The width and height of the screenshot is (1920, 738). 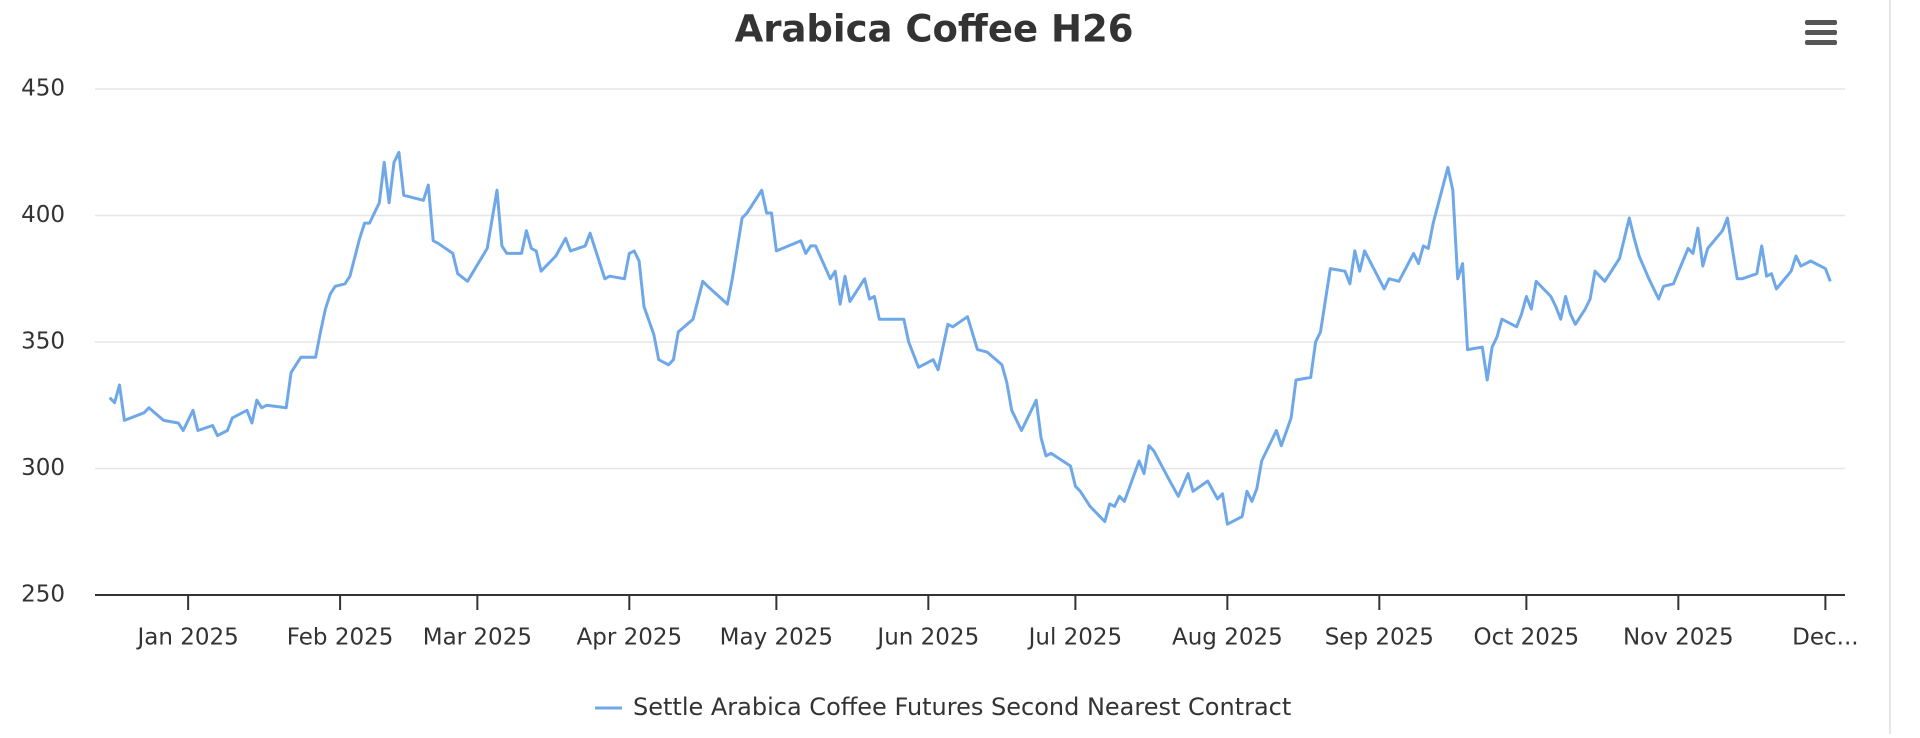 What do you see at coordinates (1821, 32) in the screenshot?
I see `menu-button` at bounding box center [1821, 32].